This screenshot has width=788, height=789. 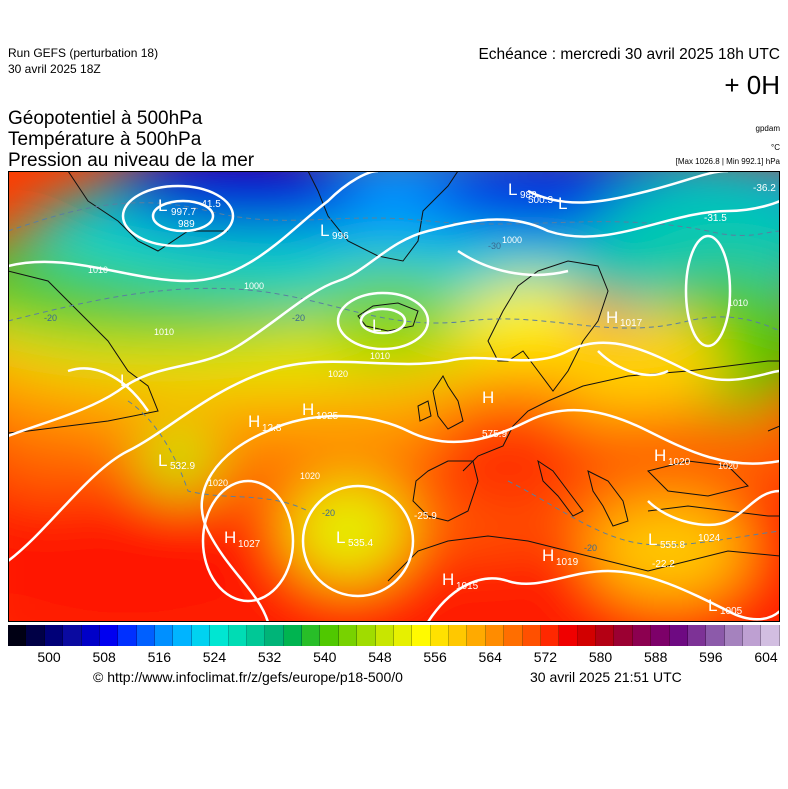 What do you see at coordinates (660, 455) in the screenshot?
I see `pressure-center-high-6: H` at bounding box center [660, 455].